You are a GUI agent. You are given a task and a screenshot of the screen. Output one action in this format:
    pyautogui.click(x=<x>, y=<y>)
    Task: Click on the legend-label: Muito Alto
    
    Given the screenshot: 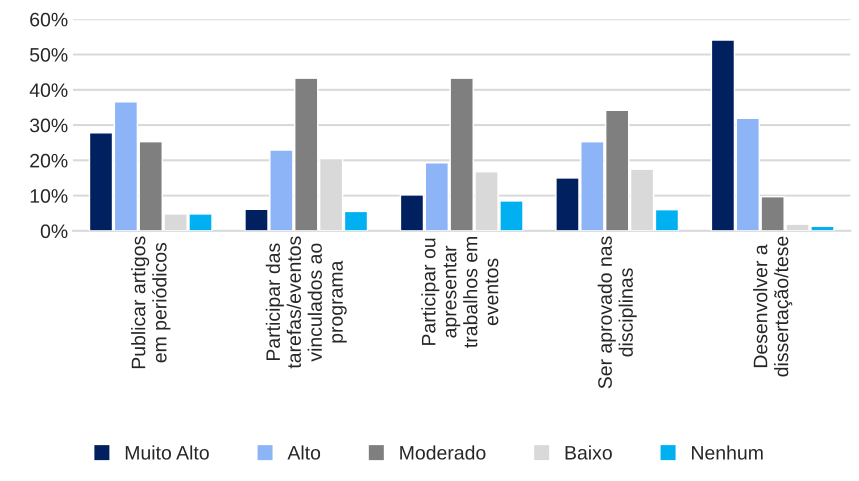 What is the action you would take?
    pyautogui.click(x=167, y=452)
    